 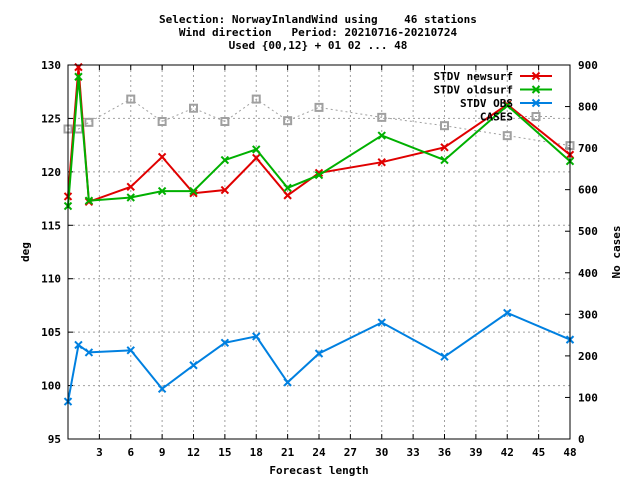 What do you see at coordinates (224, 452) in the screenshot?
I see `x-tick-label: 15` at bounding box center [224, 452].